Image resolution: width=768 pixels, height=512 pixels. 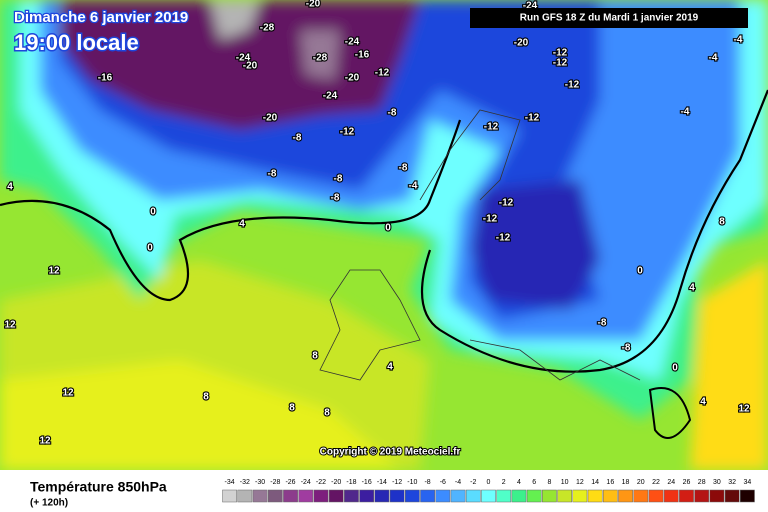 I want to click on run-box, so click(x=609, y=18).